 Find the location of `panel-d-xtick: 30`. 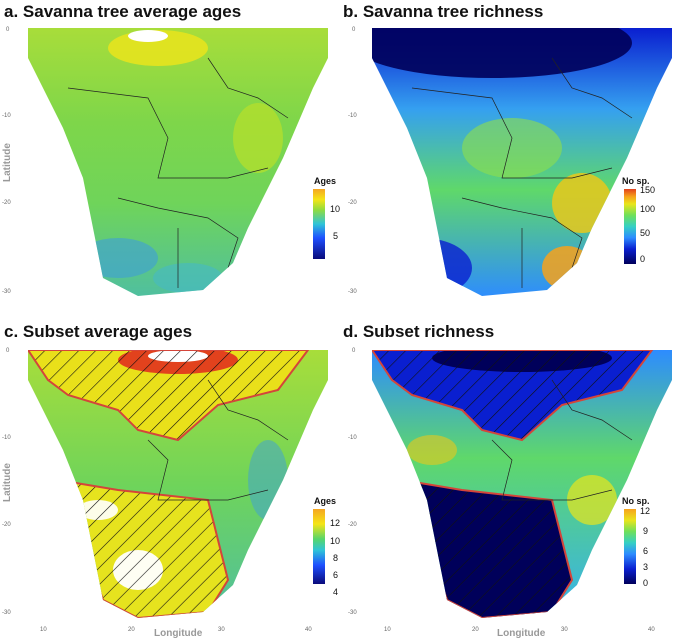

panel-d-xtick: 30 is located at coordinates (564, 630).